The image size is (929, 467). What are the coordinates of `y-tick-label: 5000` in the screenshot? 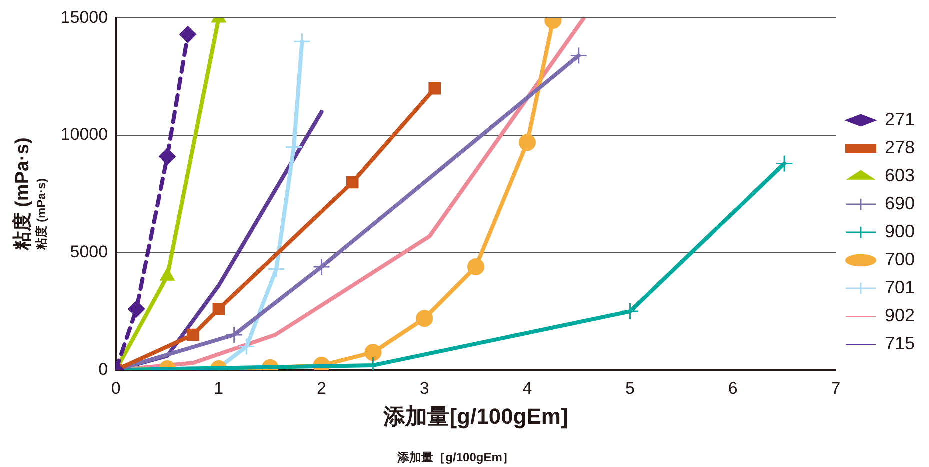 It's located at (89, 252).